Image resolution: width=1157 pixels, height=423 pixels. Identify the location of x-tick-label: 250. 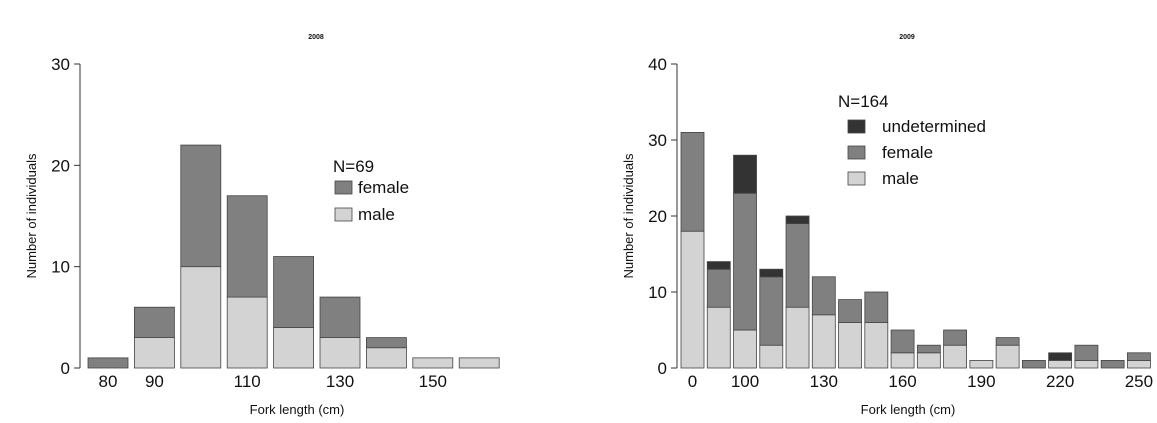
(1139, 381).